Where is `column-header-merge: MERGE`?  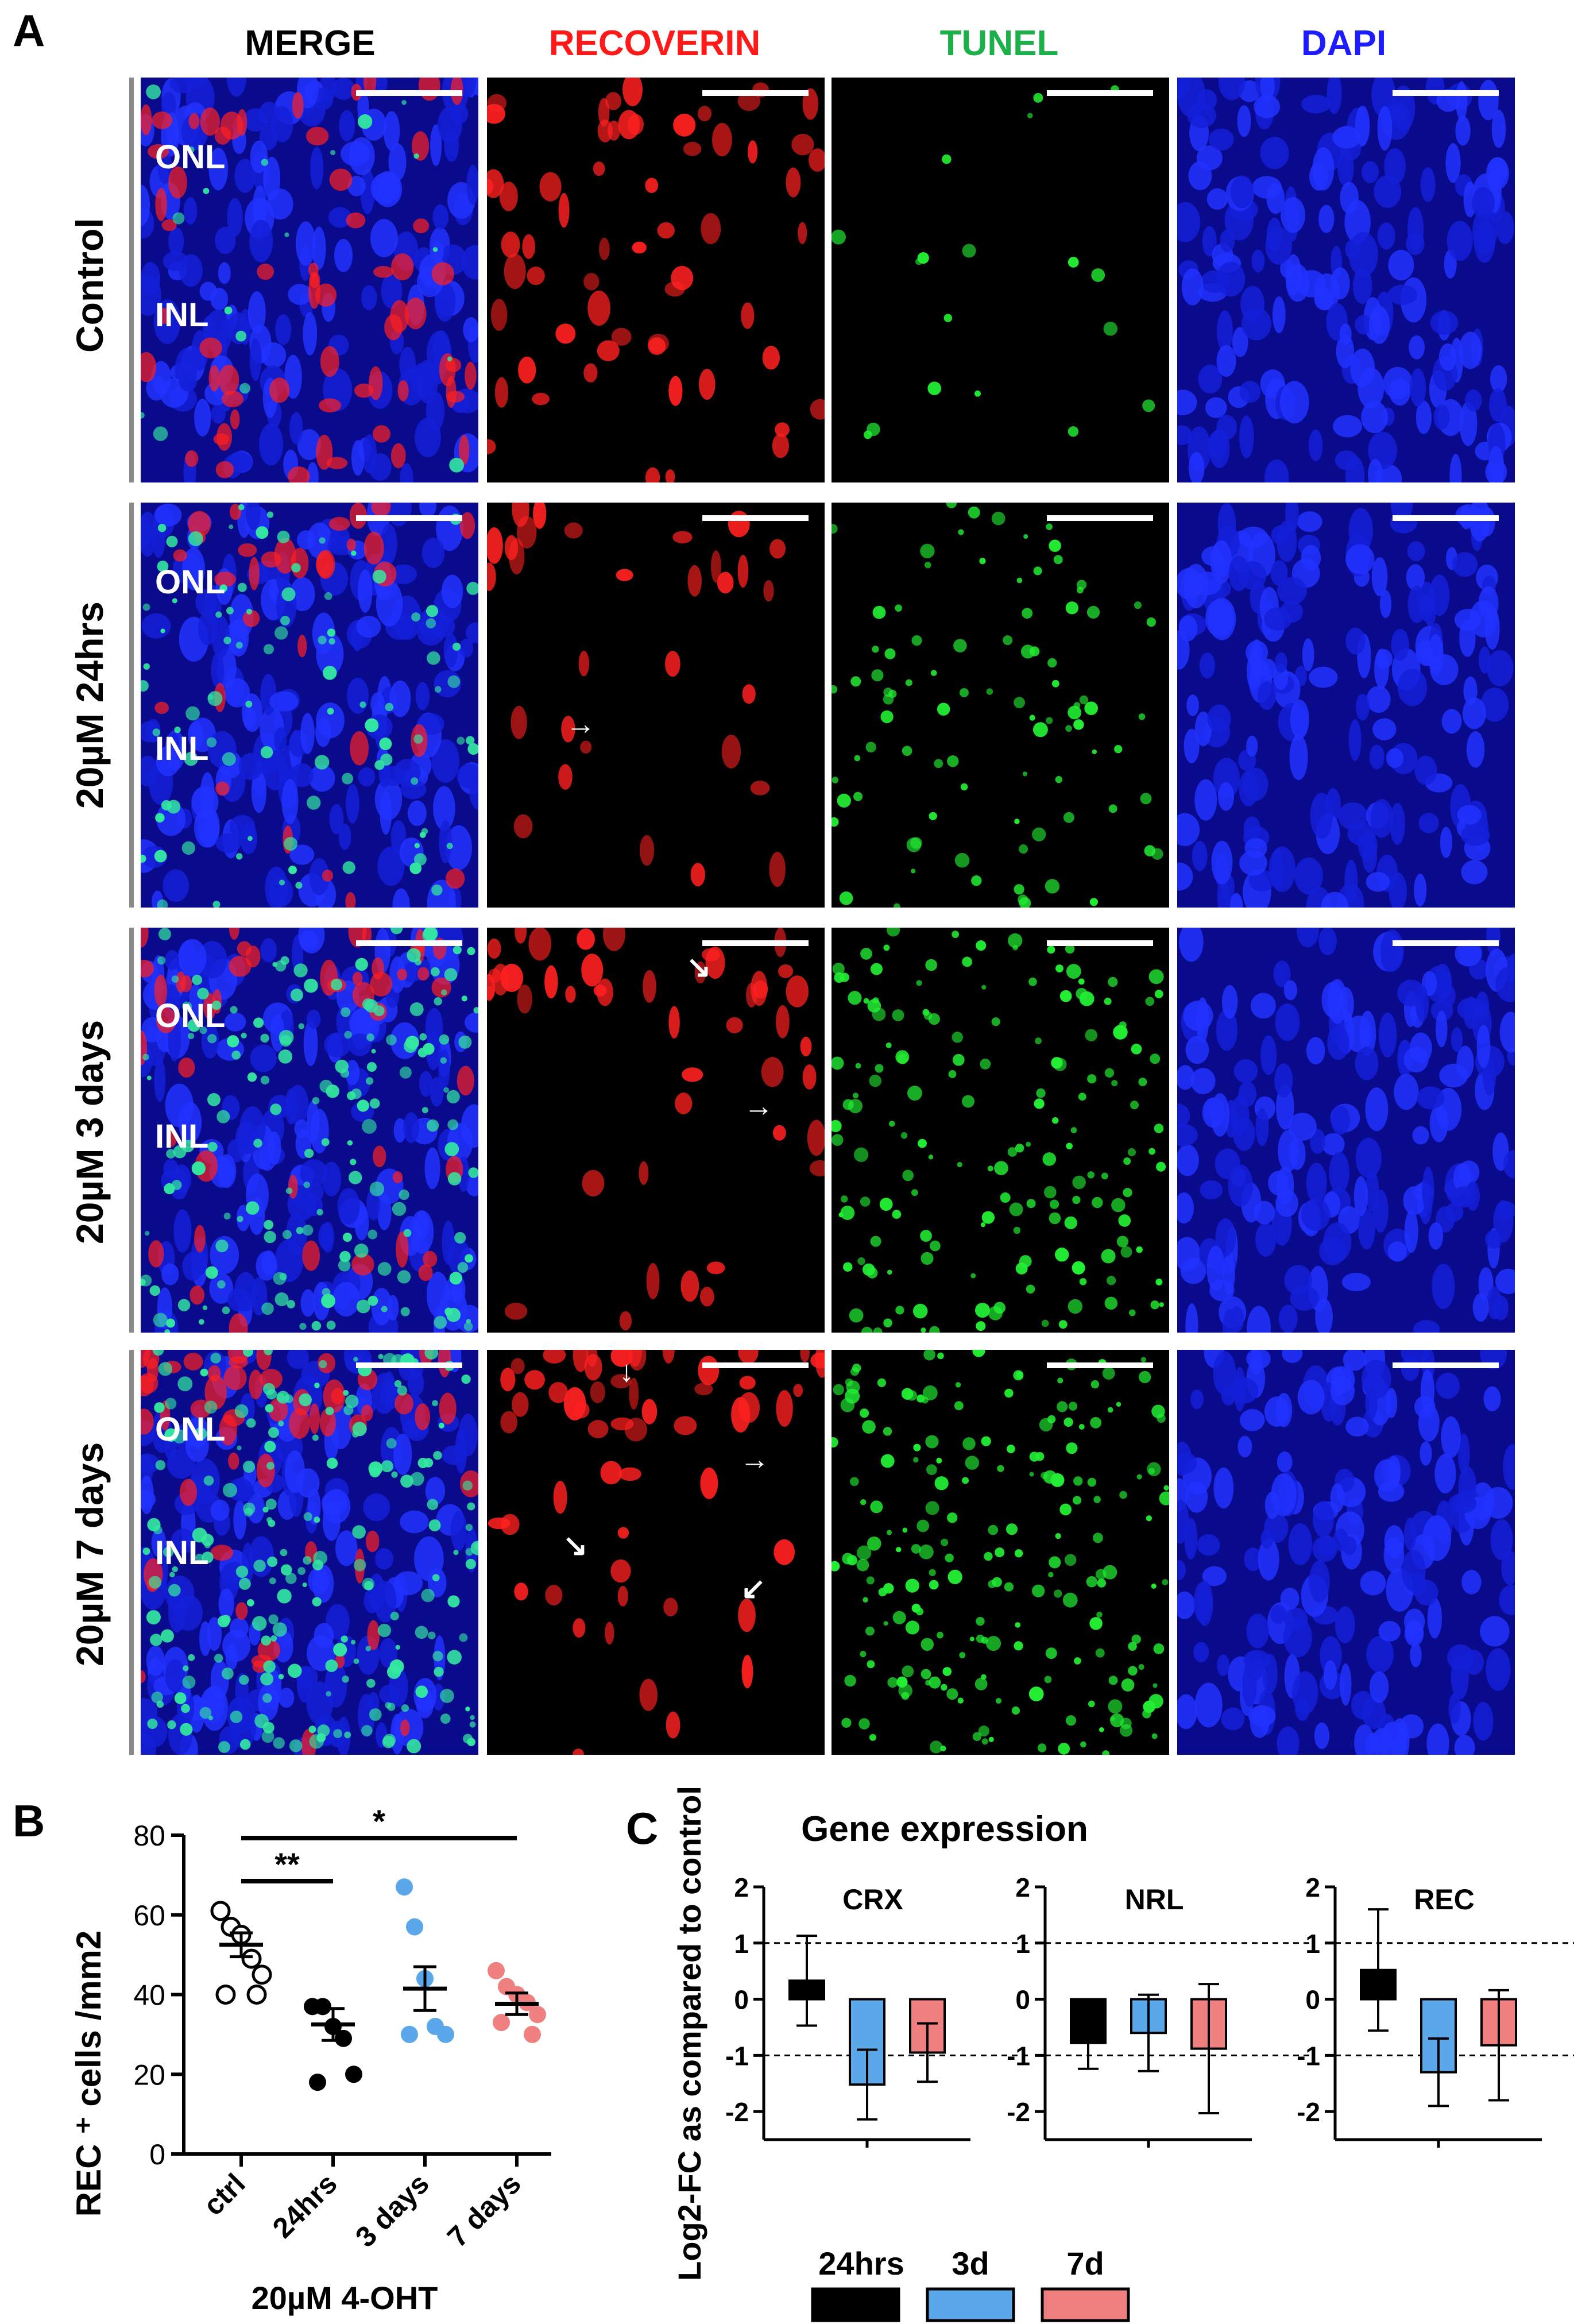
column-header-merge: MERGE is located at coordinates (310, 44).